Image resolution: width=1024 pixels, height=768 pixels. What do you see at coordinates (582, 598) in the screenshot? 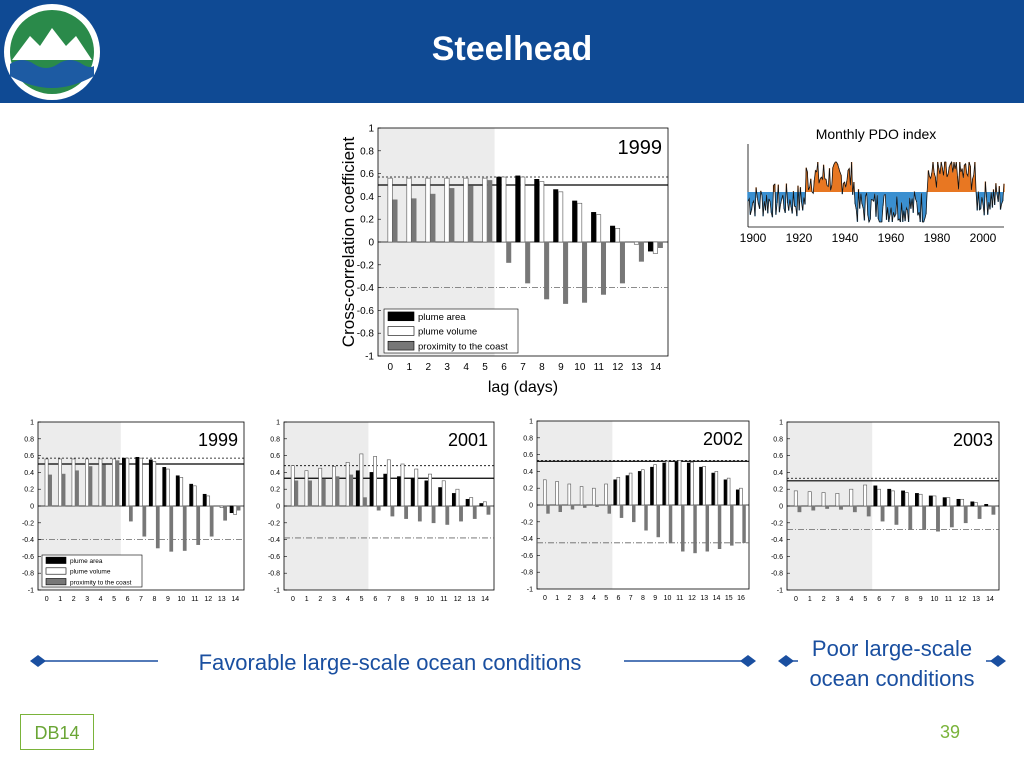
I see `x-tick-label: 3` at bounding box center [582, 598].